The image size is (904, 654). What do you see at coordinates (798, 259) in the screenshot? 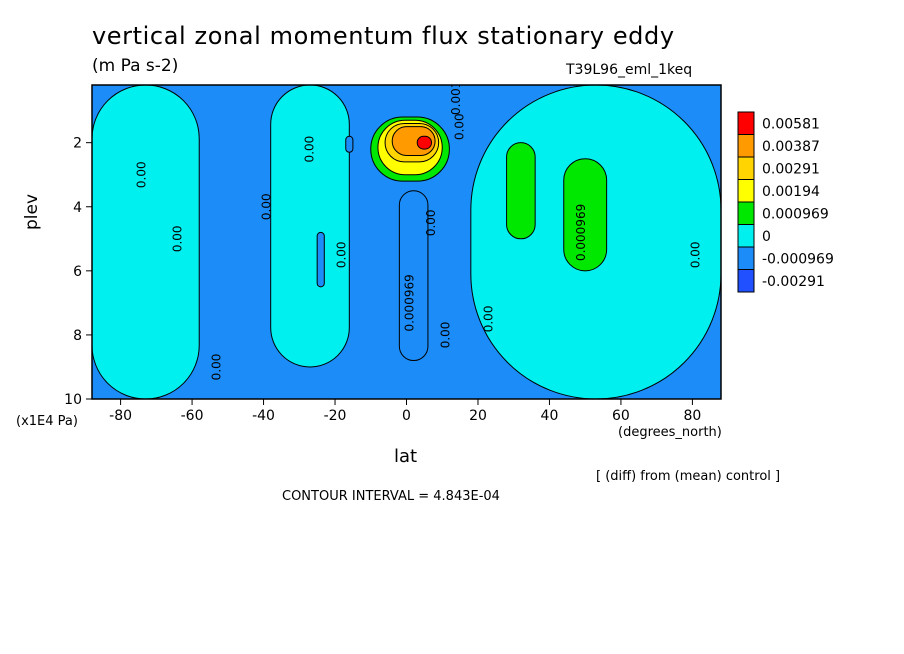
I see `legend-label: -0.000969` at bounding box center [798, 259].